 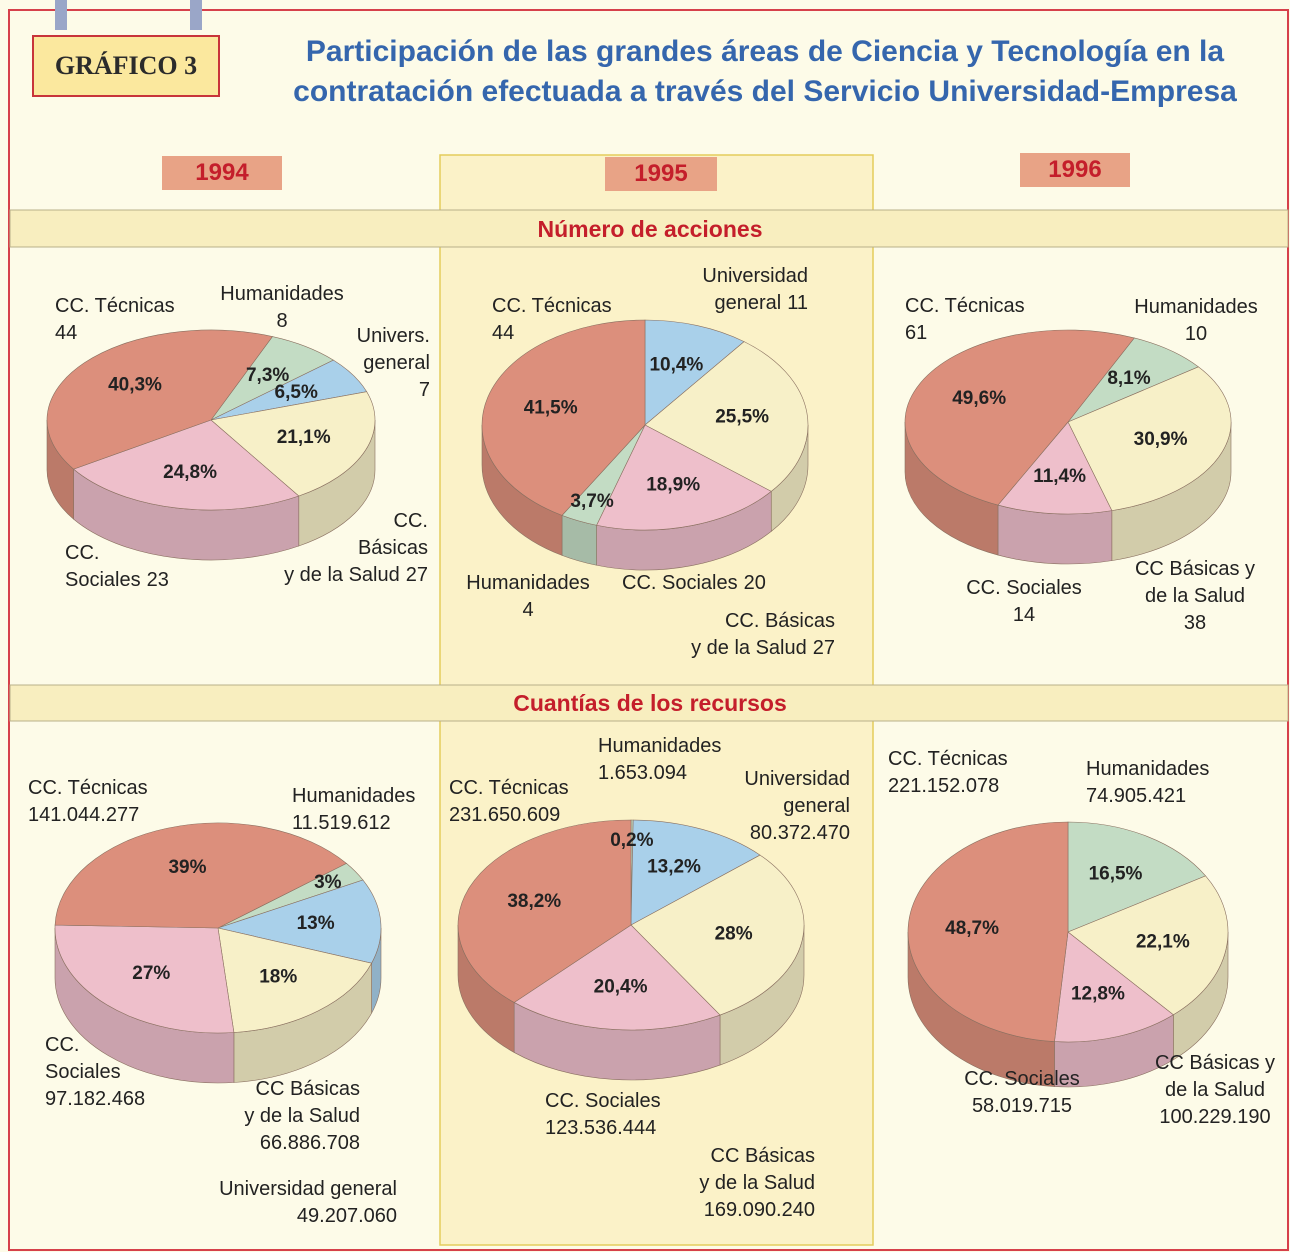 I want to click on category-label: CC Básicas y de la Salud 169.090.240, so click(x=757, y=1183).